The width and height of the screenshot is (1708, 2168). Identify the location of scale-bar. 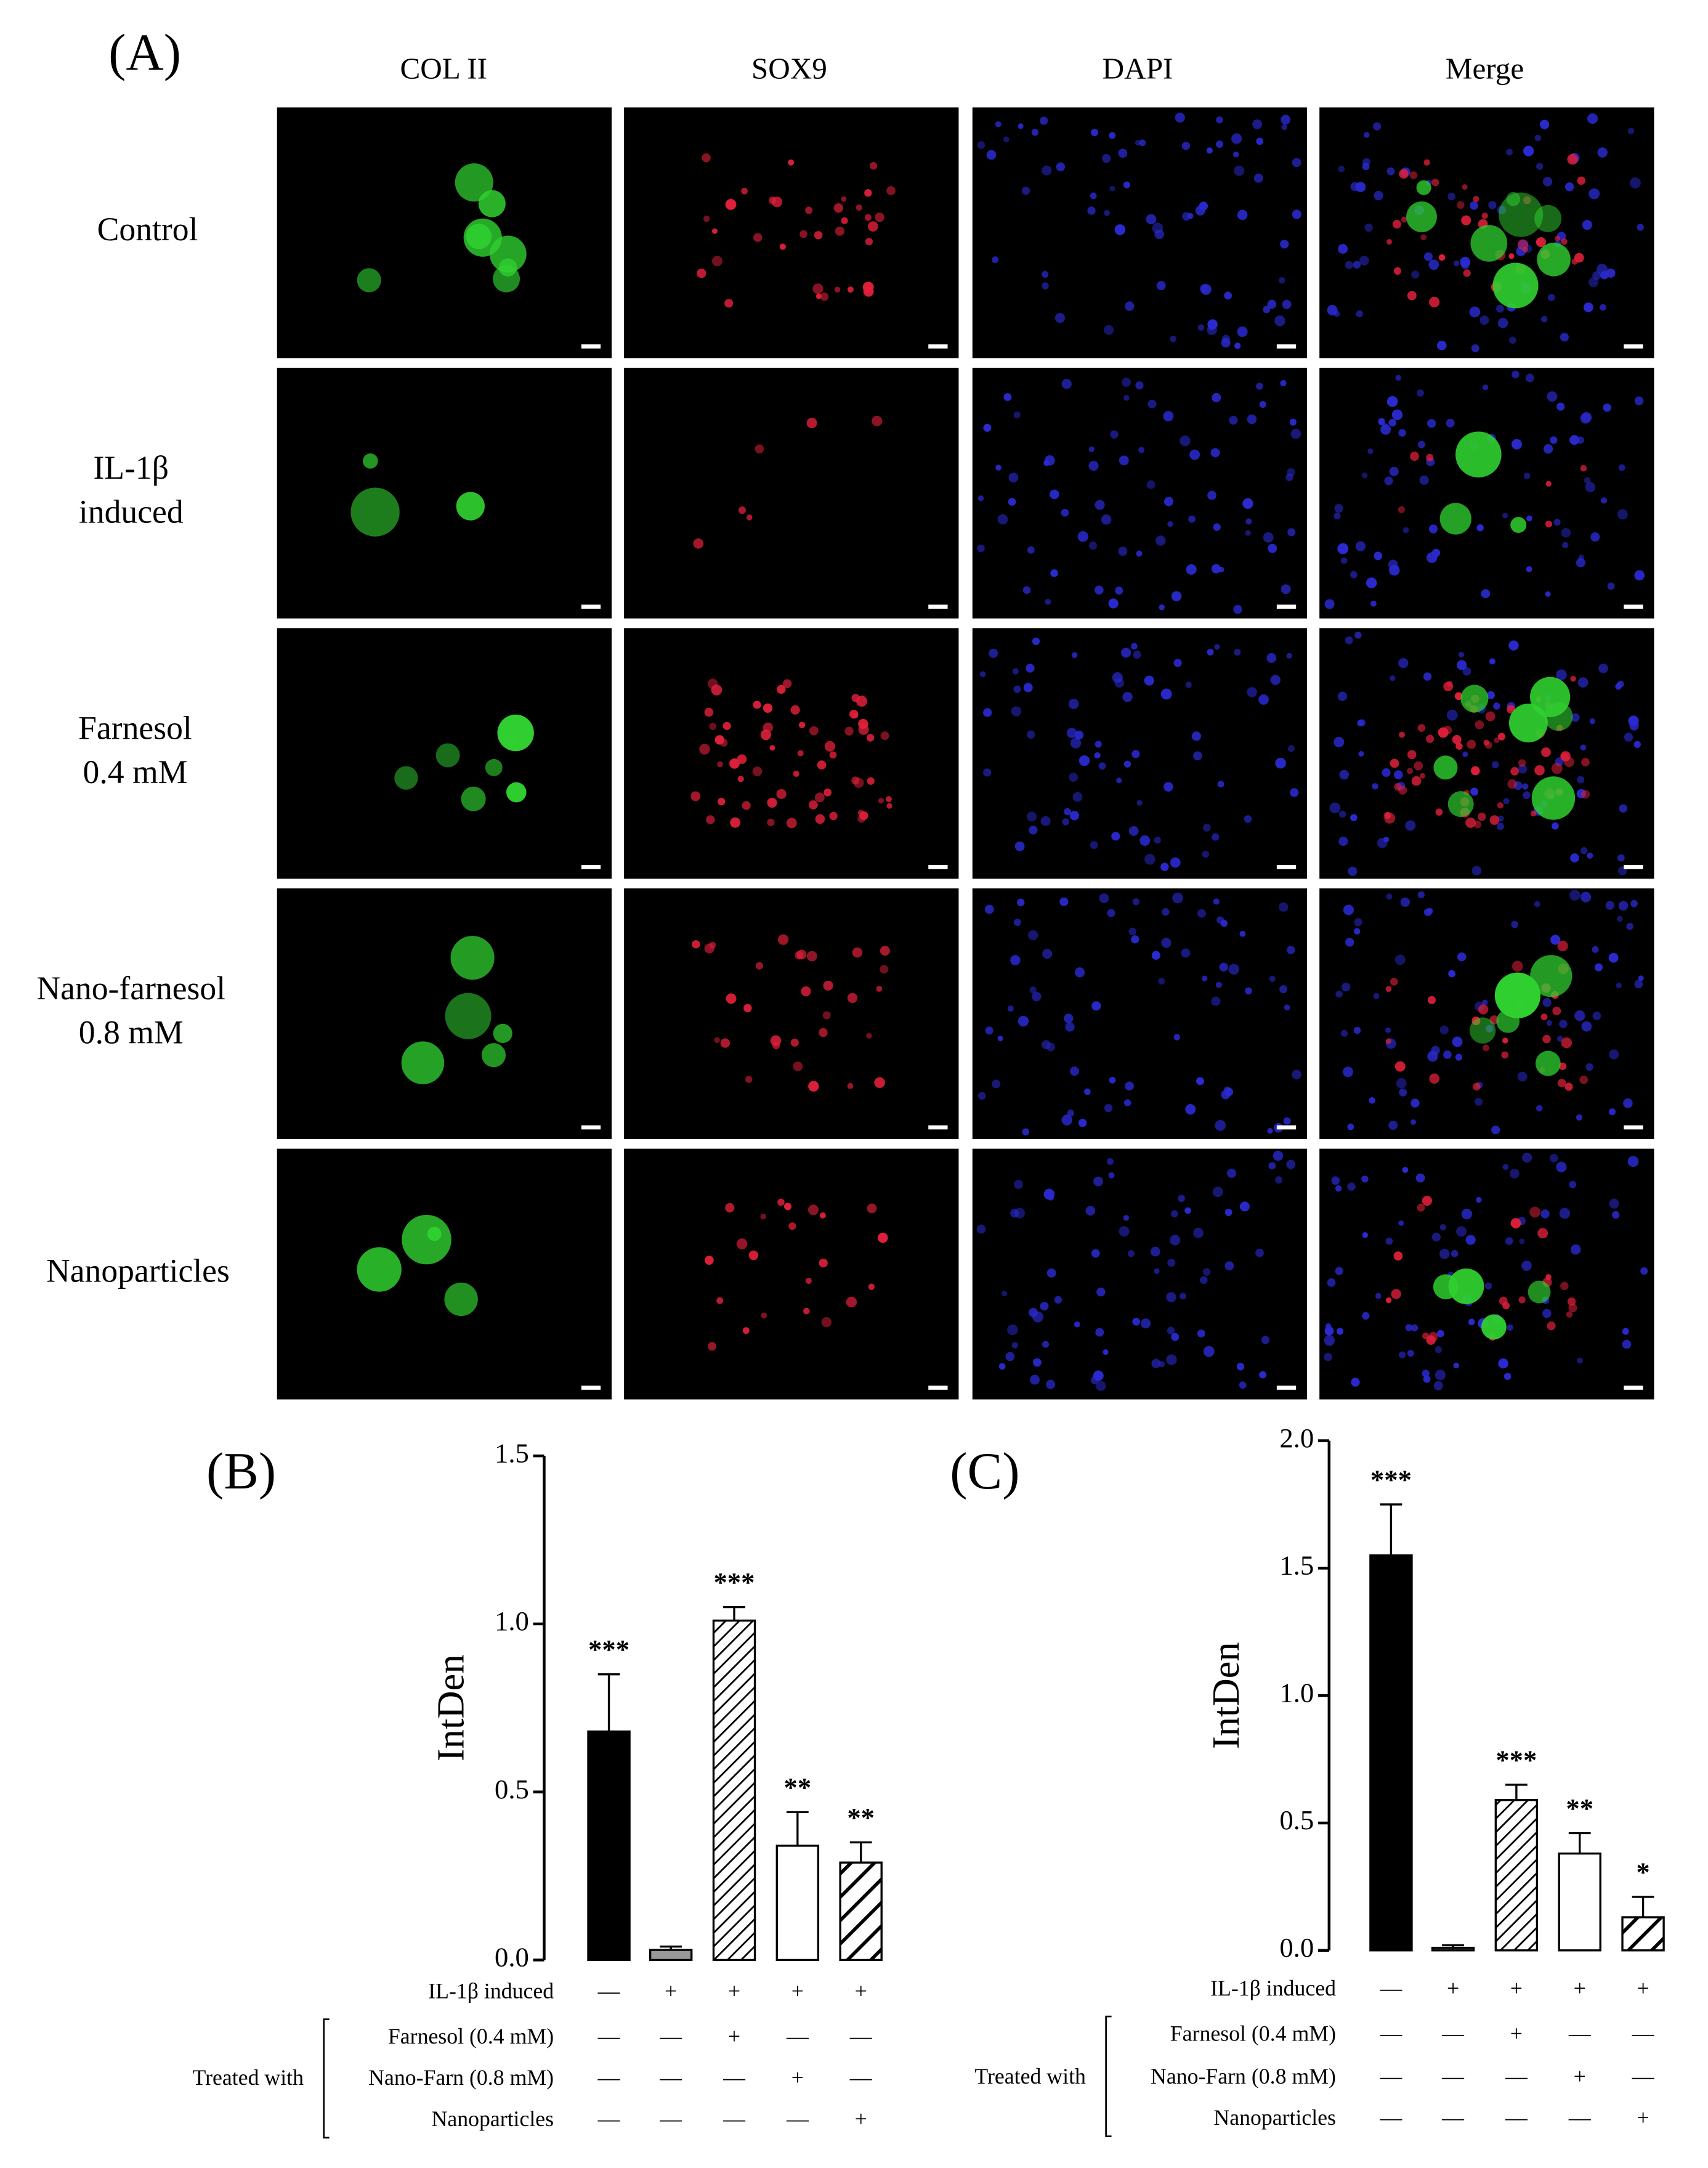
(1286, 1127).